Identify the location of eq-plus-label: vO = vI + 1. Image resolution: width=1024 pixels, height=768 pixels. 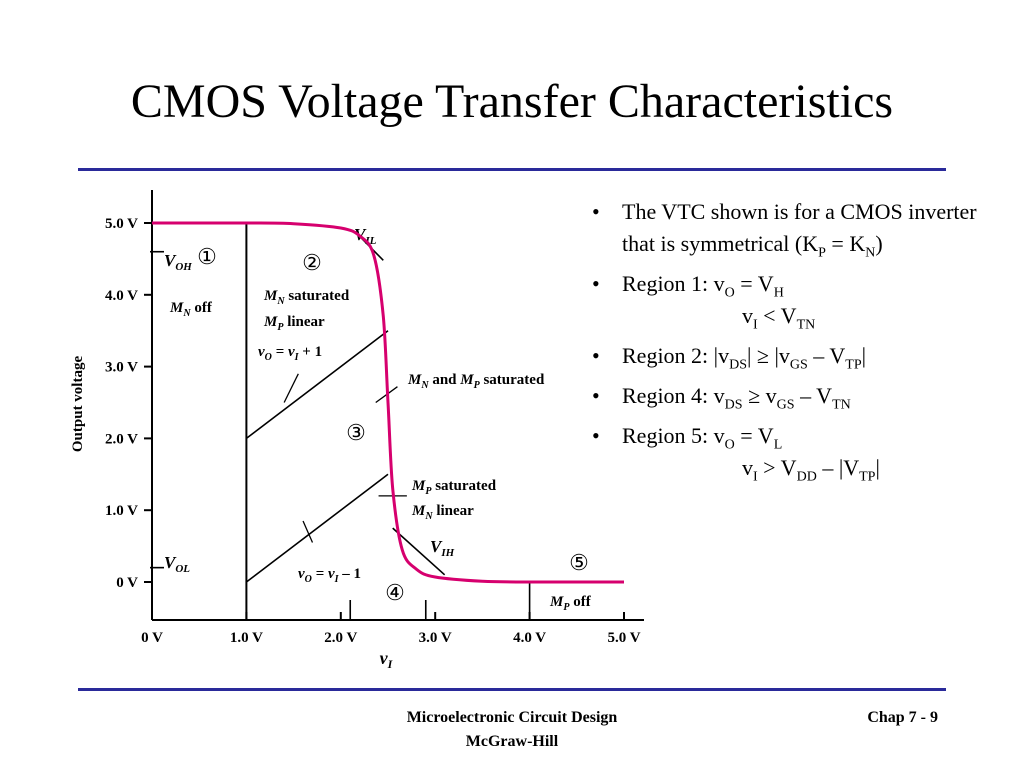
(290, 353).